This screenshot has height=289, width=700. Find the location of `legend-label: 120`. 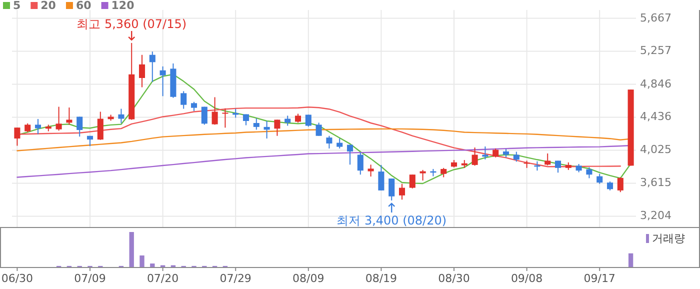

legend-label: 120 is located at coordinates (123, 6).